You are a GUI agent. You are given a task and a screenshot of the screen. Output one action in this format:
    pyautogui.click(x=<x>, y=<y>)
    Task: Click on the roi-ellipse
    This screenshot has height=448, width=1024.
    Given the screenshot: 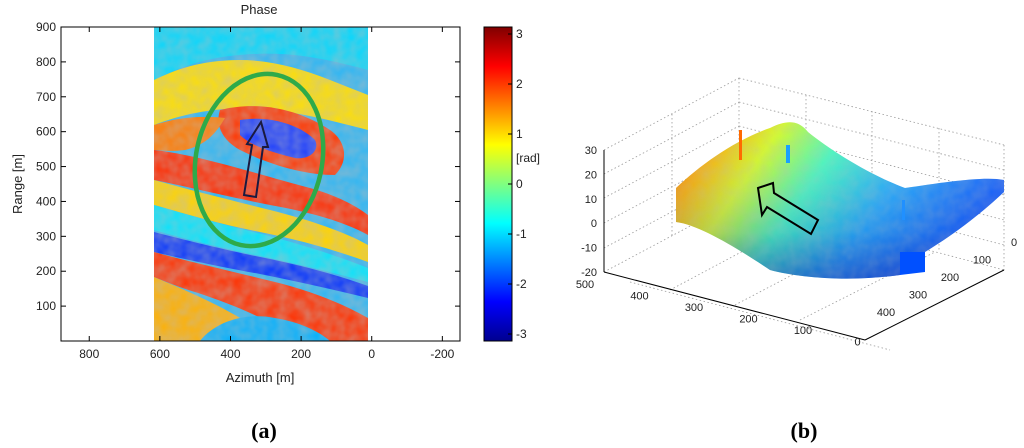 What is the action you would take?
    pyautogui.click(x=259, y=160)
    